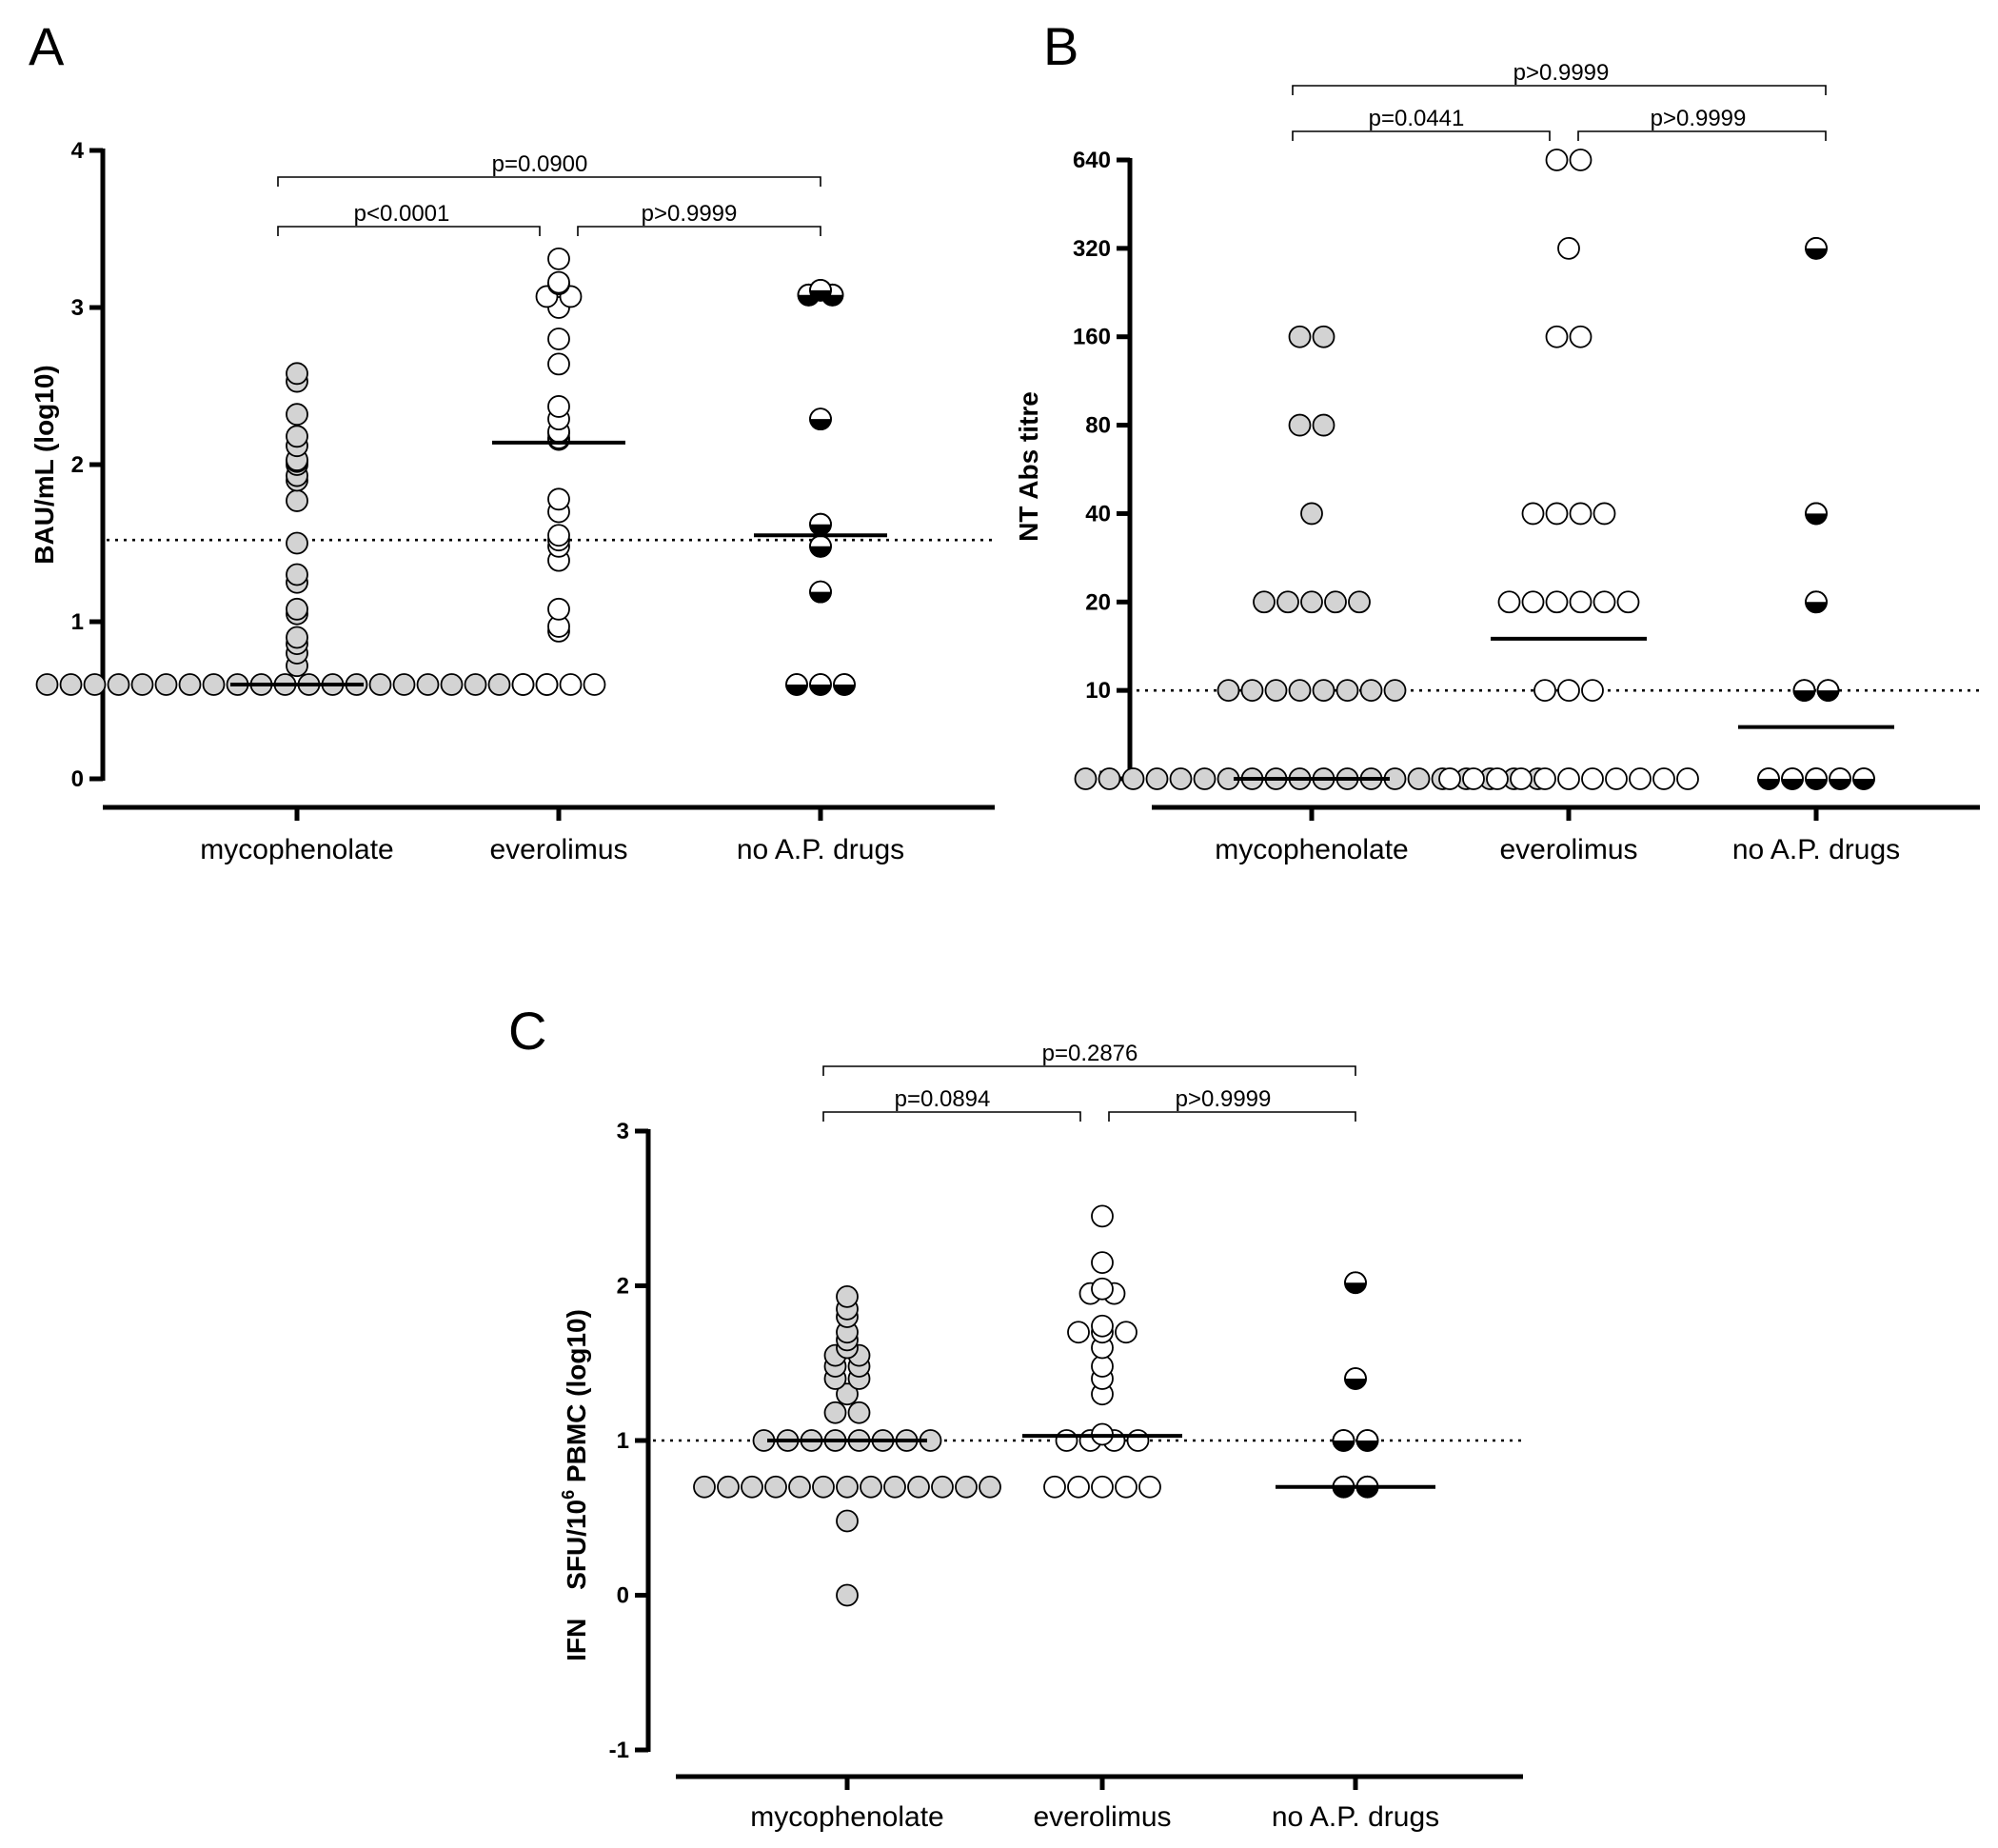 This screenshot has height=1848, width=1998. I want to click on y-axis-label-prefix: IFN, so click(576, 1640).